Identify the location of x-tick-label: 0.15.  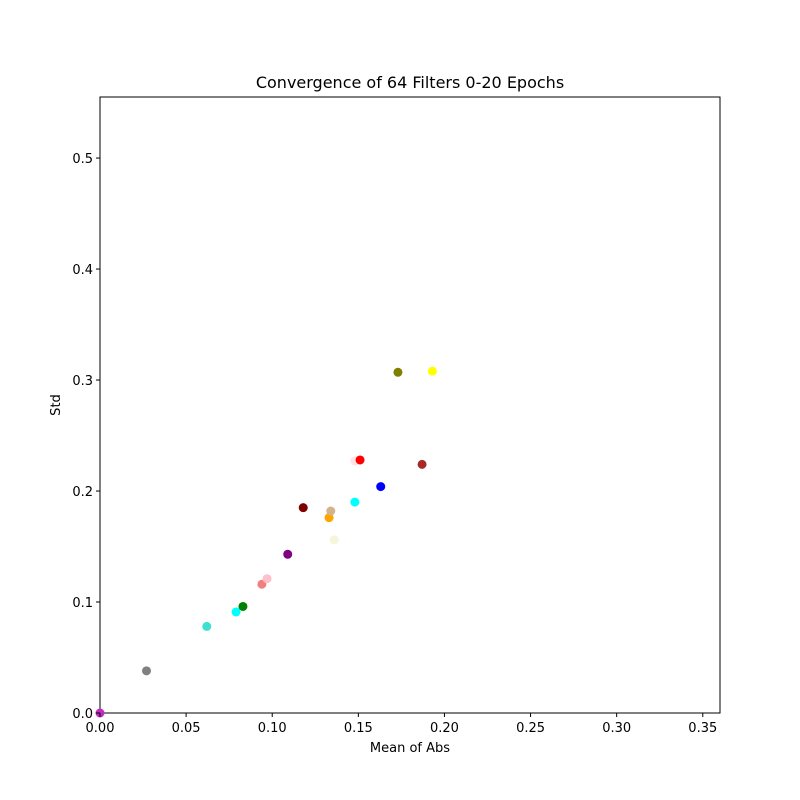
(358, 728).